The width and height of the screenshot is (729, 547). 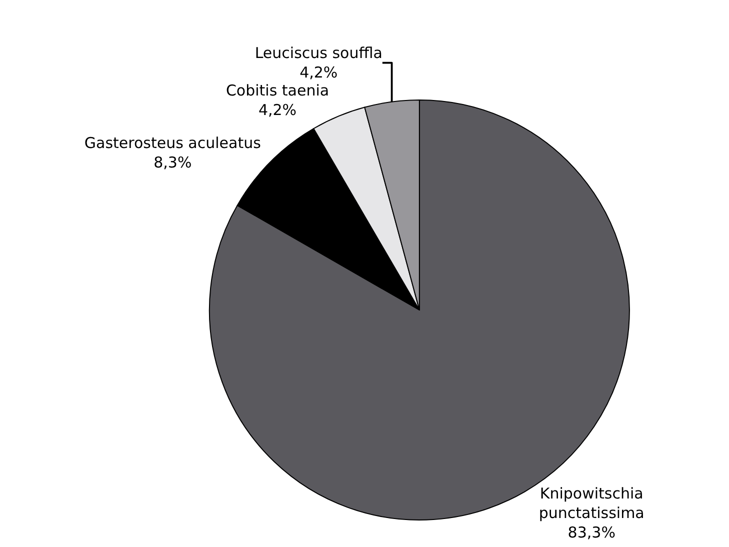 What do you see at coordinates (592, 533) in the screenshot?
I see `data-label: 83,3%` at bounding box center [592, 533].